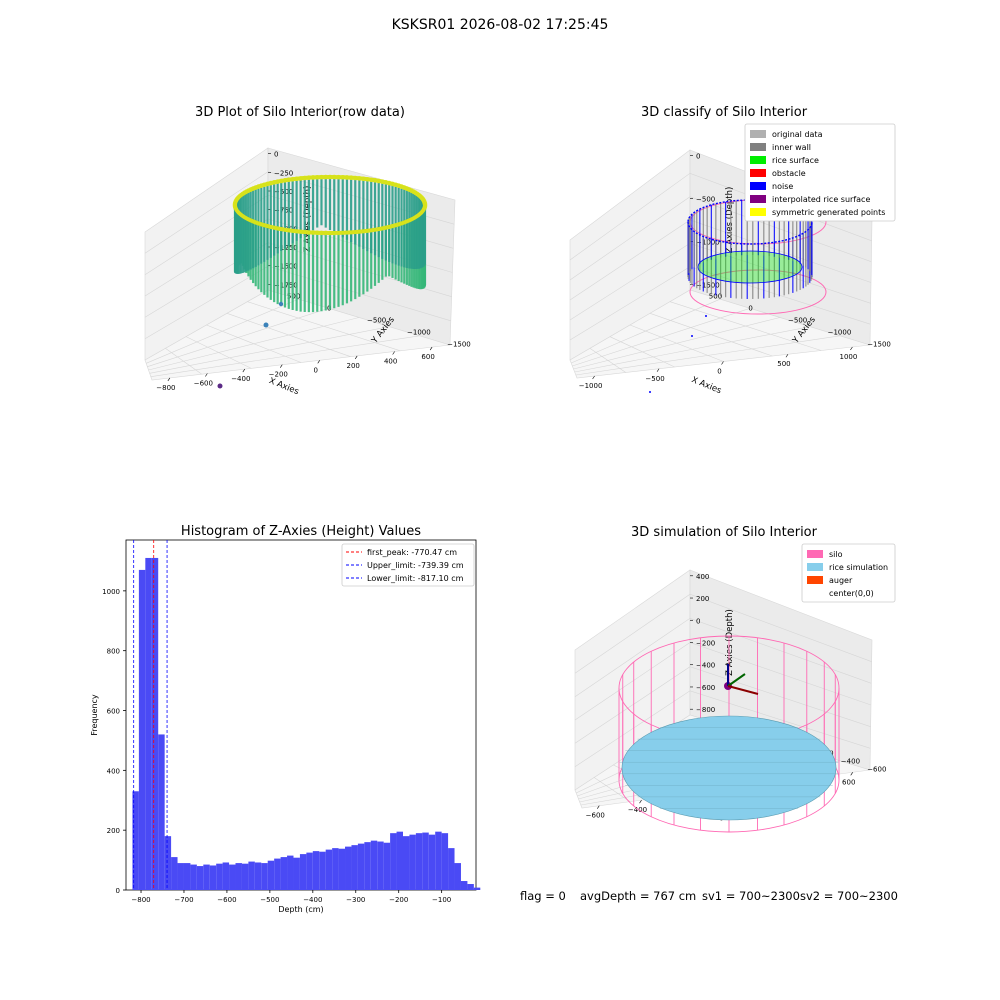 Image resolution: width=1000 pixels, height=1000 pixels. I want to click on sim-rice-mesh, so click(729, 768).